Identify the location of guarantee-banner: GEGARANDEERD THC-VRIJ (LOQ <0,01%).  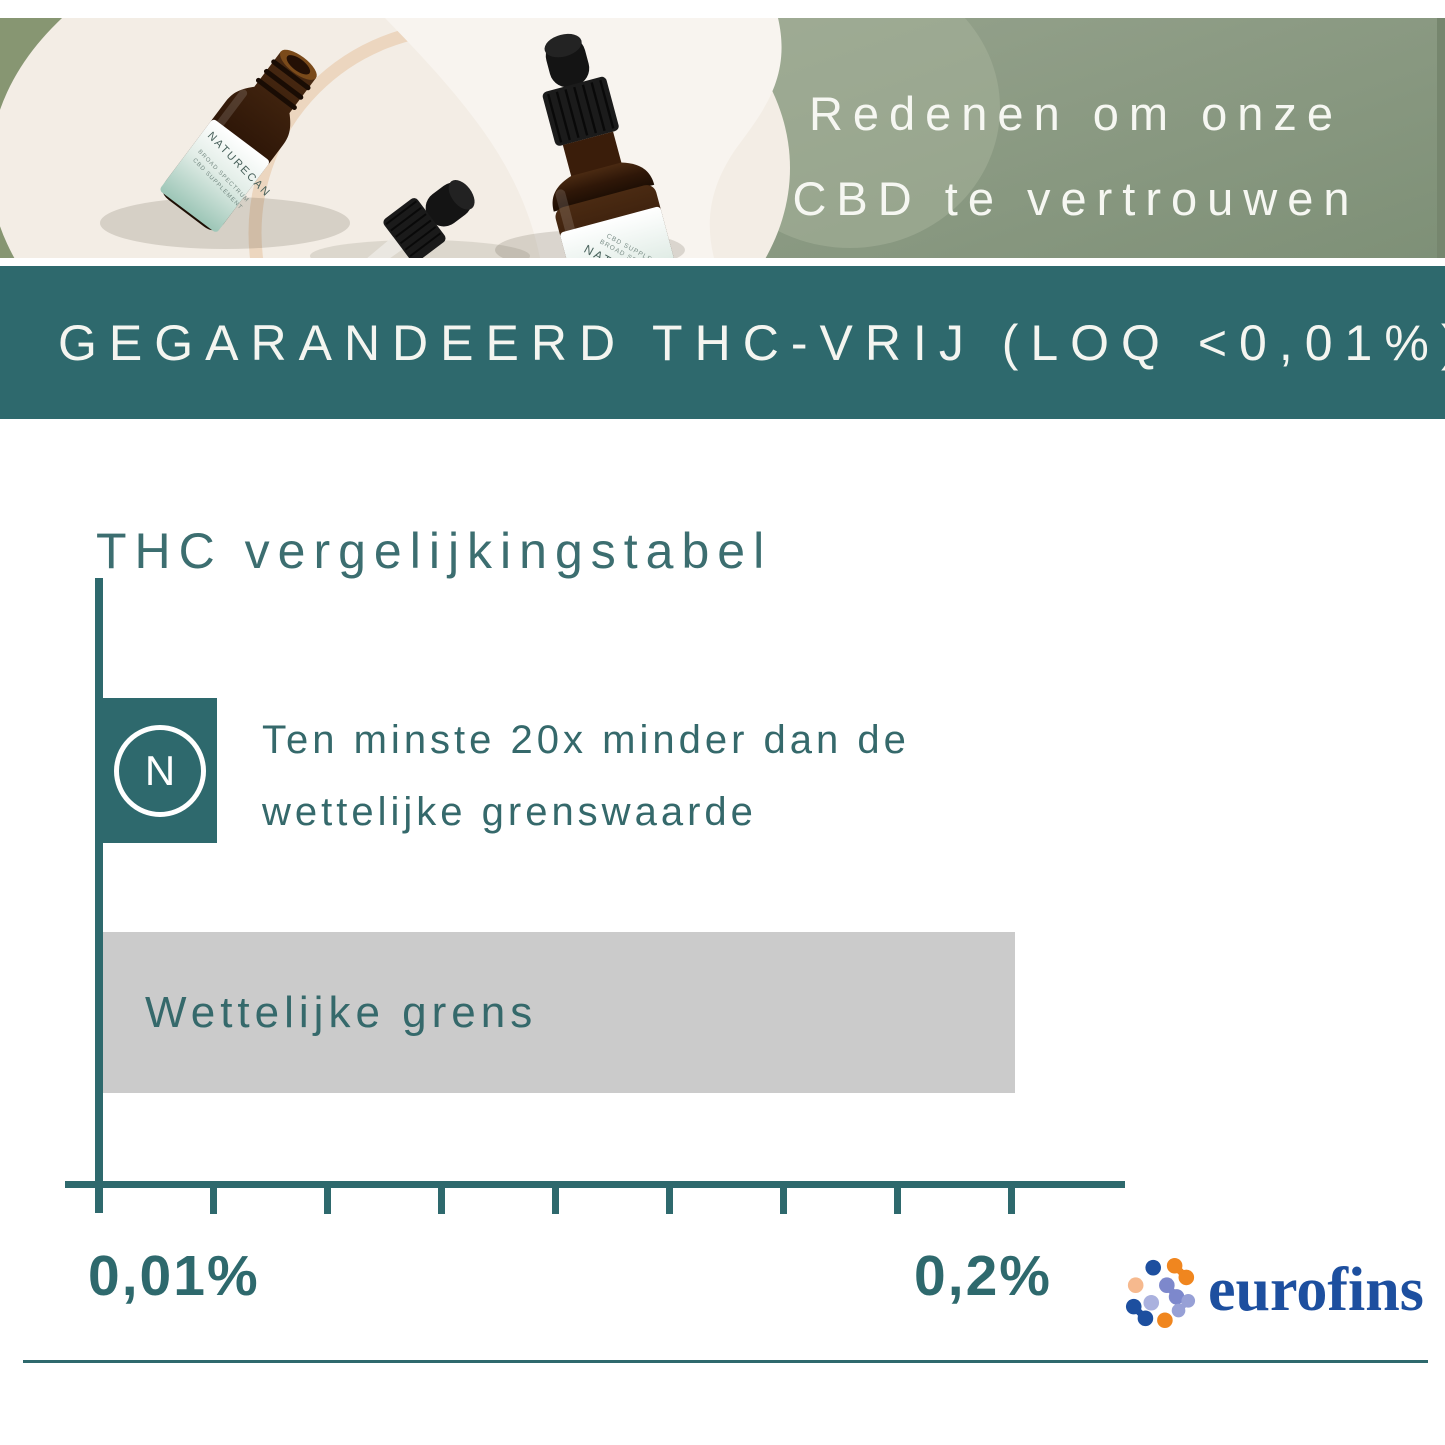
(722, 342).